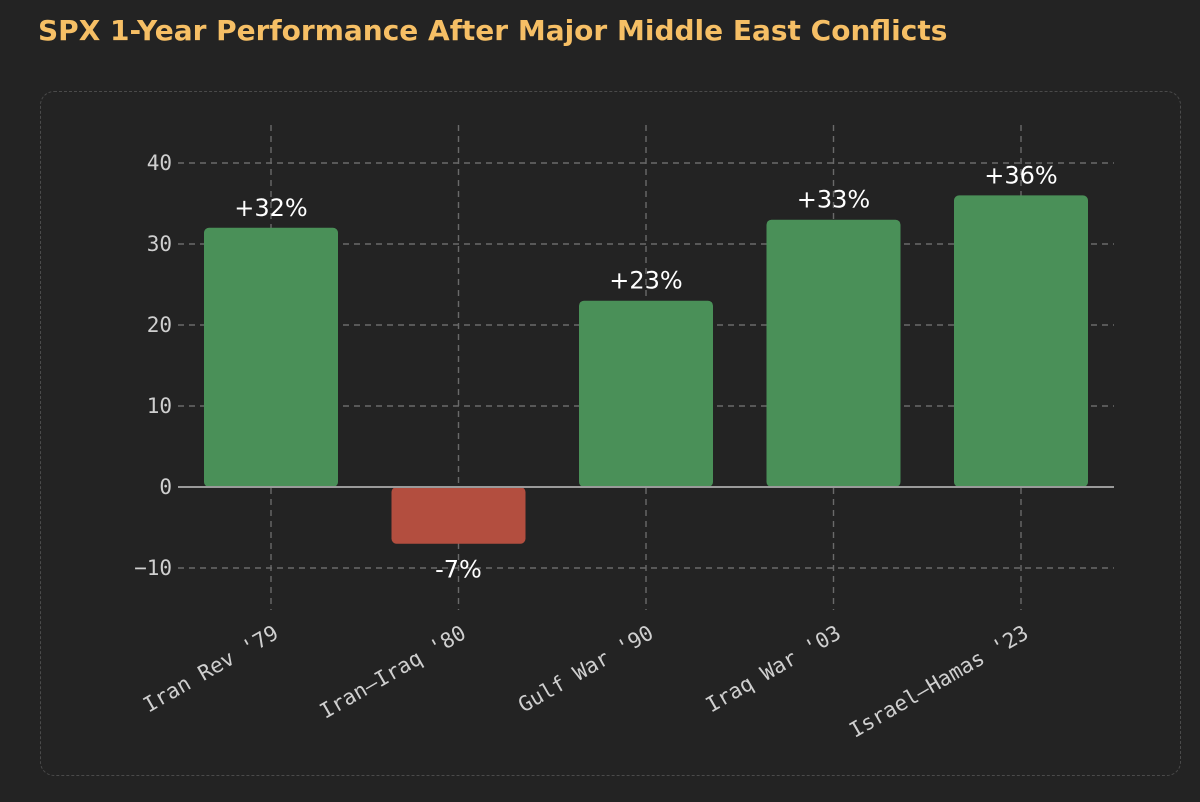 The width and height of the screenshot is (1200, 802). What do you see at coordinates (938, 682) in the screenshot?
I see `x-tick-label: Israel–Hamas '23` at bounding box center [938, 682].